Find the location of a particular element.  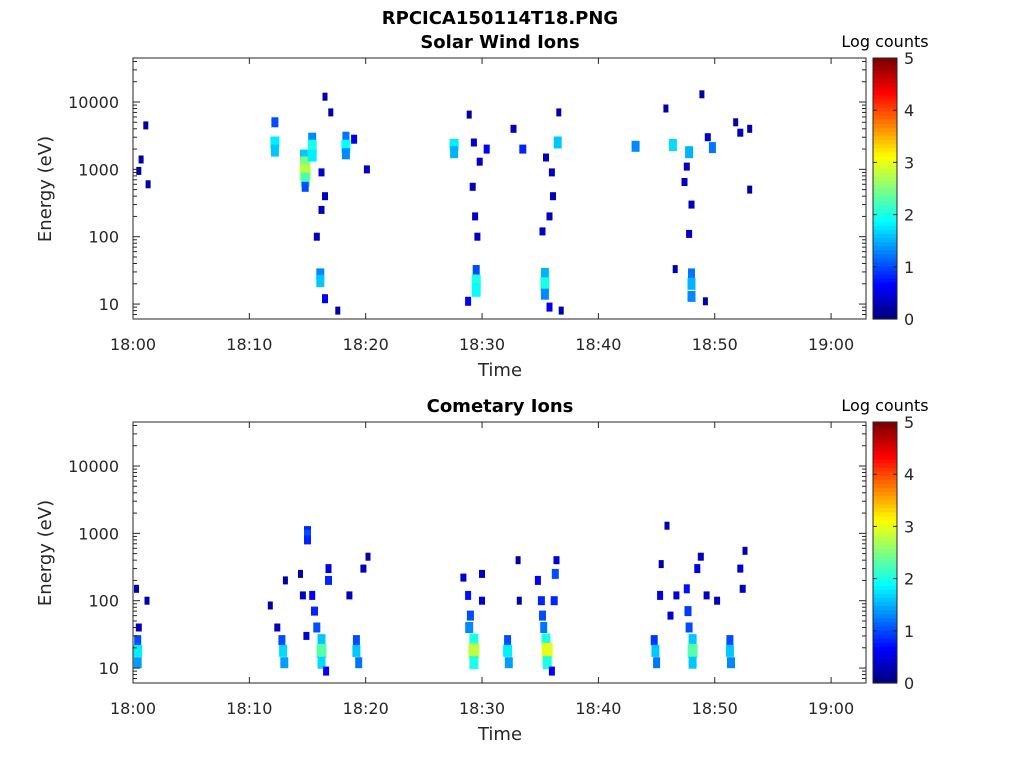

cometary-xlabel: Time is located at coordinates (499, 734).